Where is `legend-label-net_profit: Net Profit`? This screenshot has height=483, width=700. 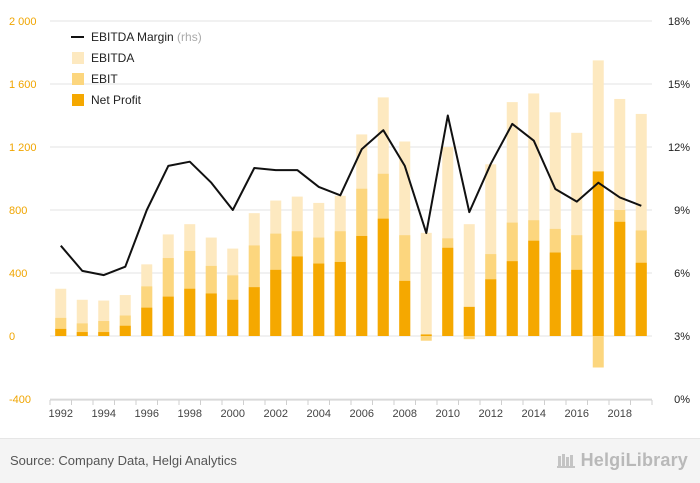
legend-label-net_profit: Net Profit is located at coordinates (116, 100).